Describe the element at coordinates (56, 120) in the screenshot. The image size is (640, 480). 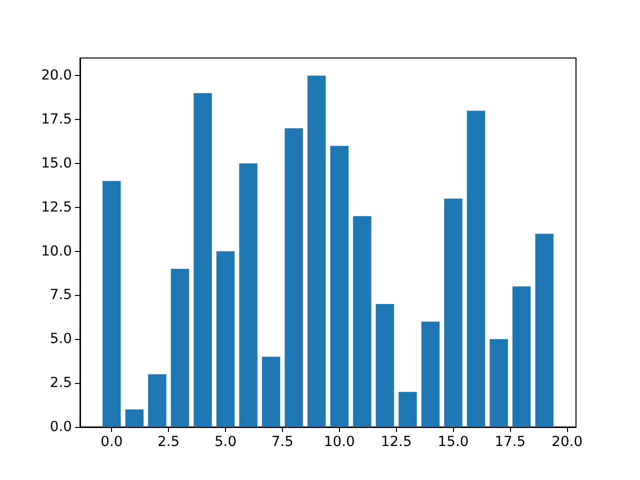
I see `y-tick-label: 17.5` at that location.